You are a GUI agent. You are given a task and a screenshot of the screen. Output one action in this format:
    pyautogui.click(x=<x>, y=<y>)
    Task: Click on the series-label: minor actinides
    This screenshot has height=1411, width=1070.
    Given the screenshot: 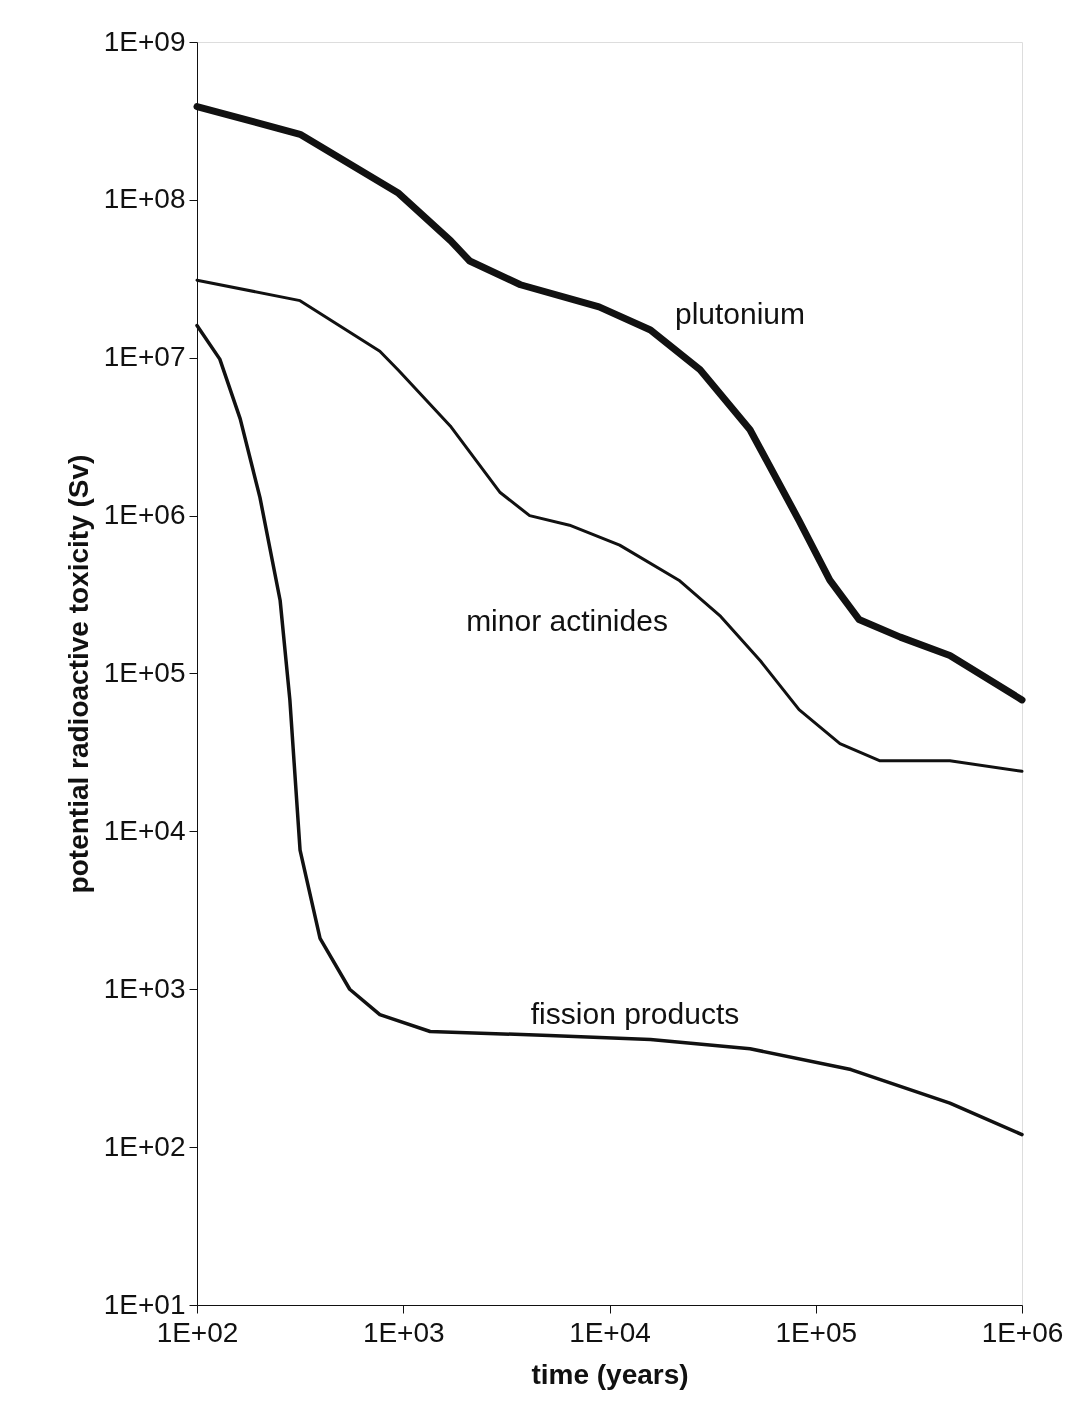 What is the action you would take?
    pyautogui.click(x=567, y=620)
    